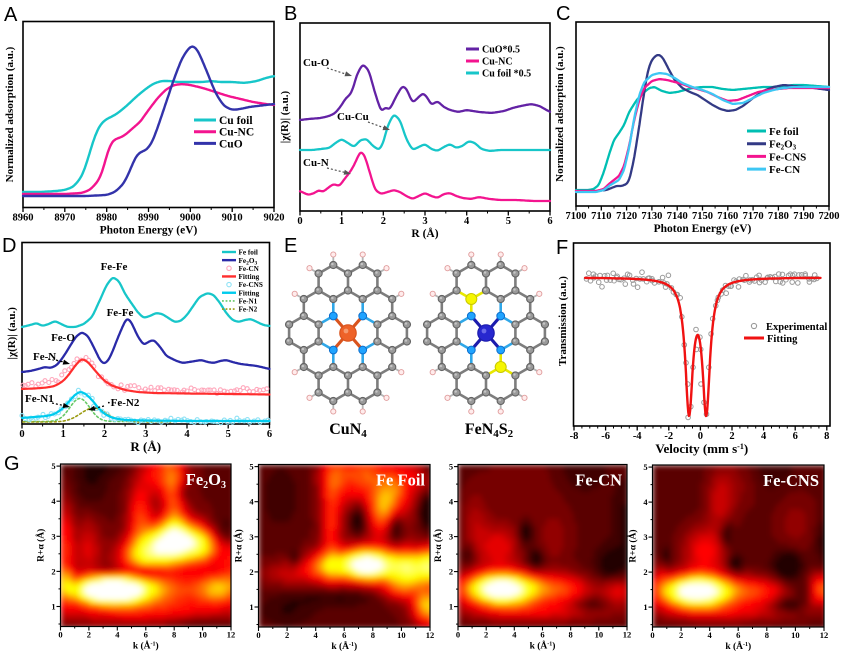 The image size is (841, 653). I want to click on svg-text: 7150, so click(702, 216).